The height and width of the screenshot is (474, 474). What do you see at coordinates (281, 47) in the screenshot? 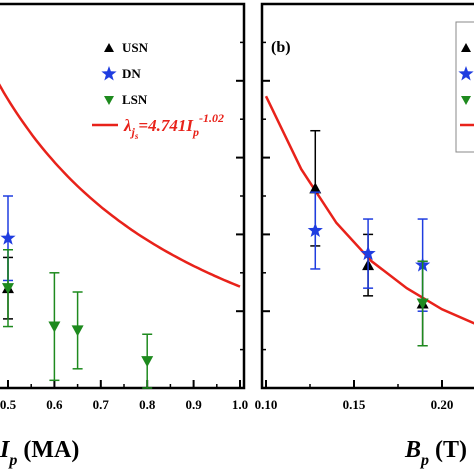
I see `panel-b-label: (b)` at bounding box center [281, 47].